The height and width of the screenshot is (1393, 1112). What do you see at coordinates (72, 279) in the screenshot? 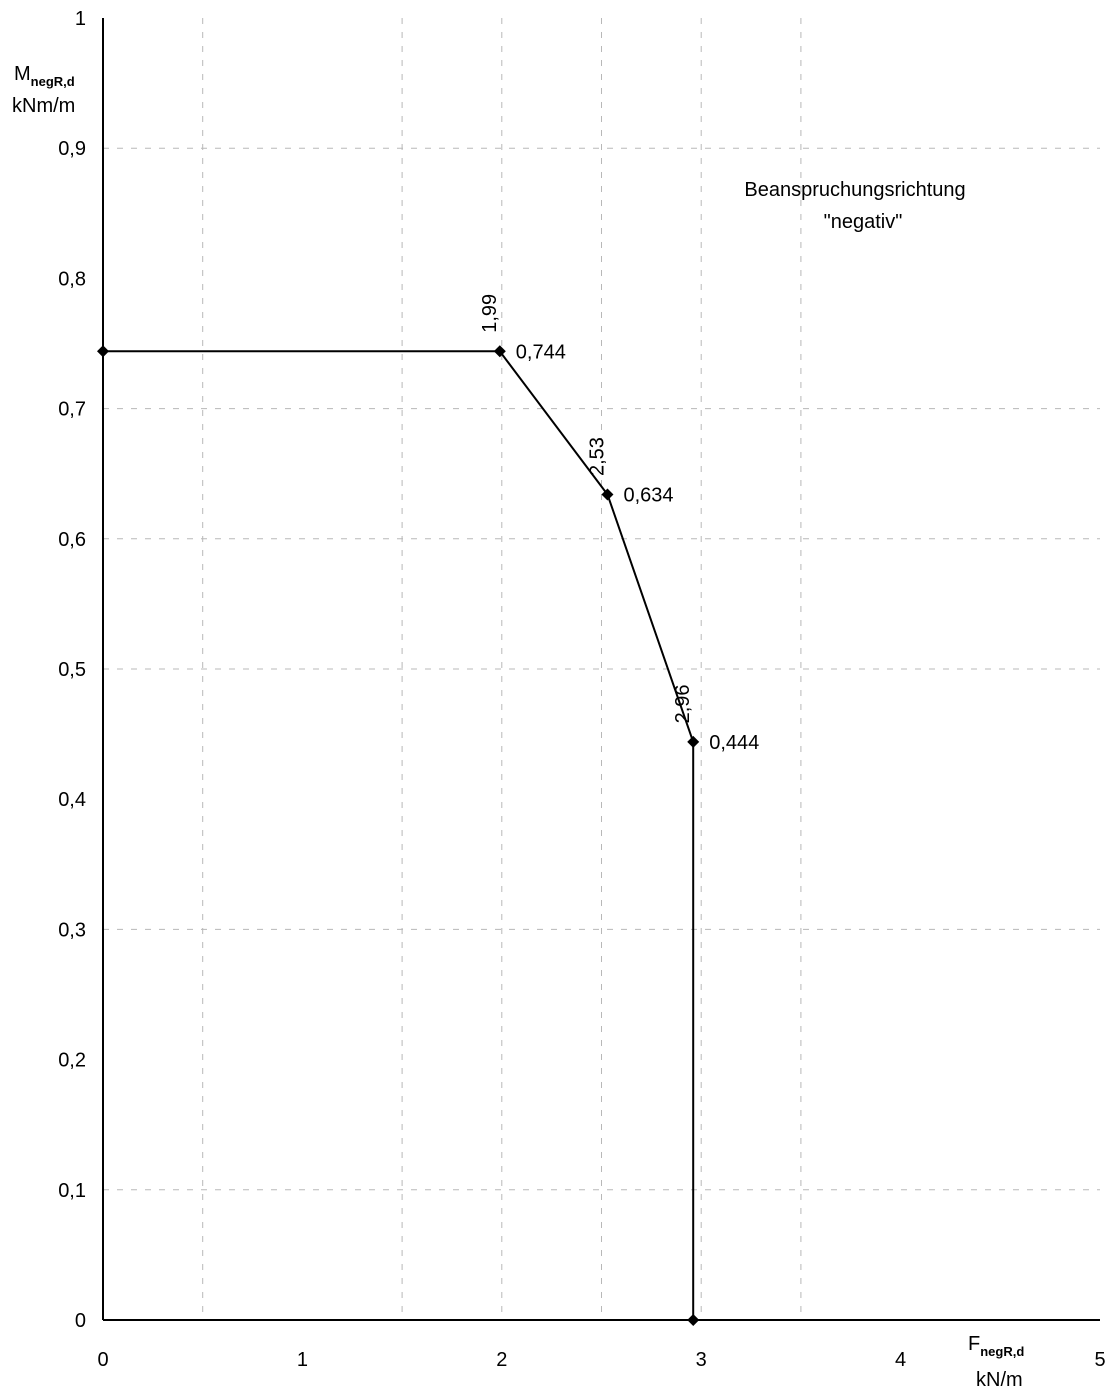
I see `y-tick-label: 0,8` at bounding box center [72, 279].